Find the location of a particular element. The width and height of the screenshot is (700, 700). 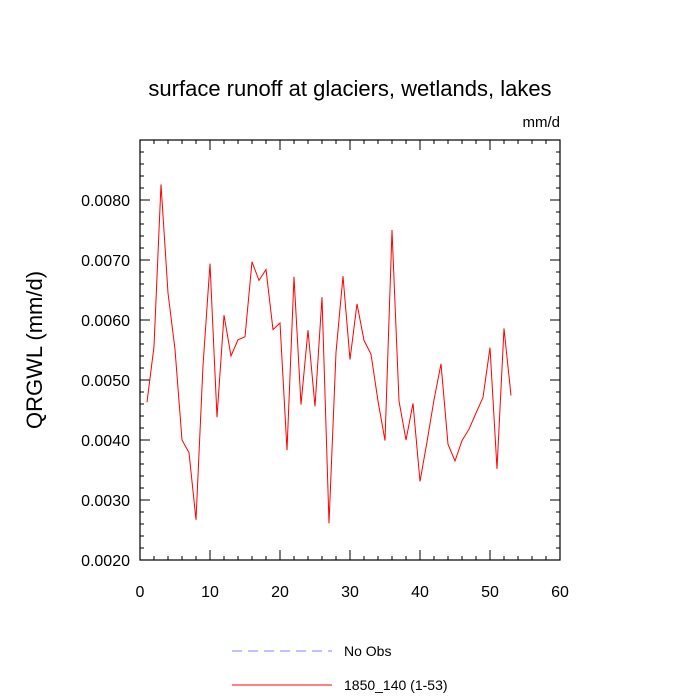

y-tick-label: 0.0070 is located at coordinates (105, 261).